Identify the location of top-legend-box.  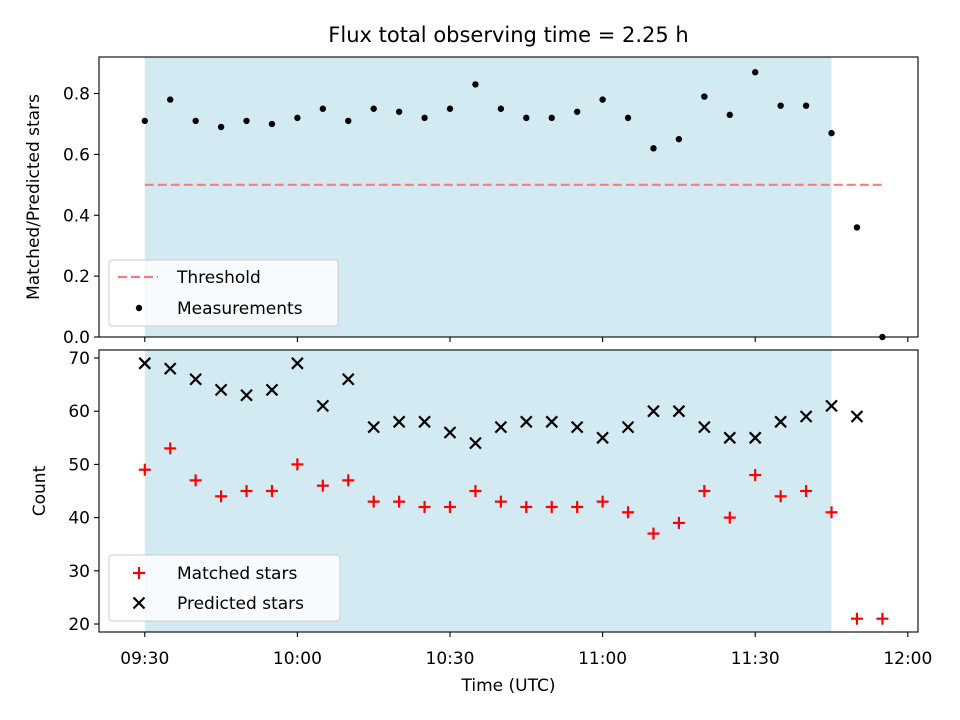
(223, 293).